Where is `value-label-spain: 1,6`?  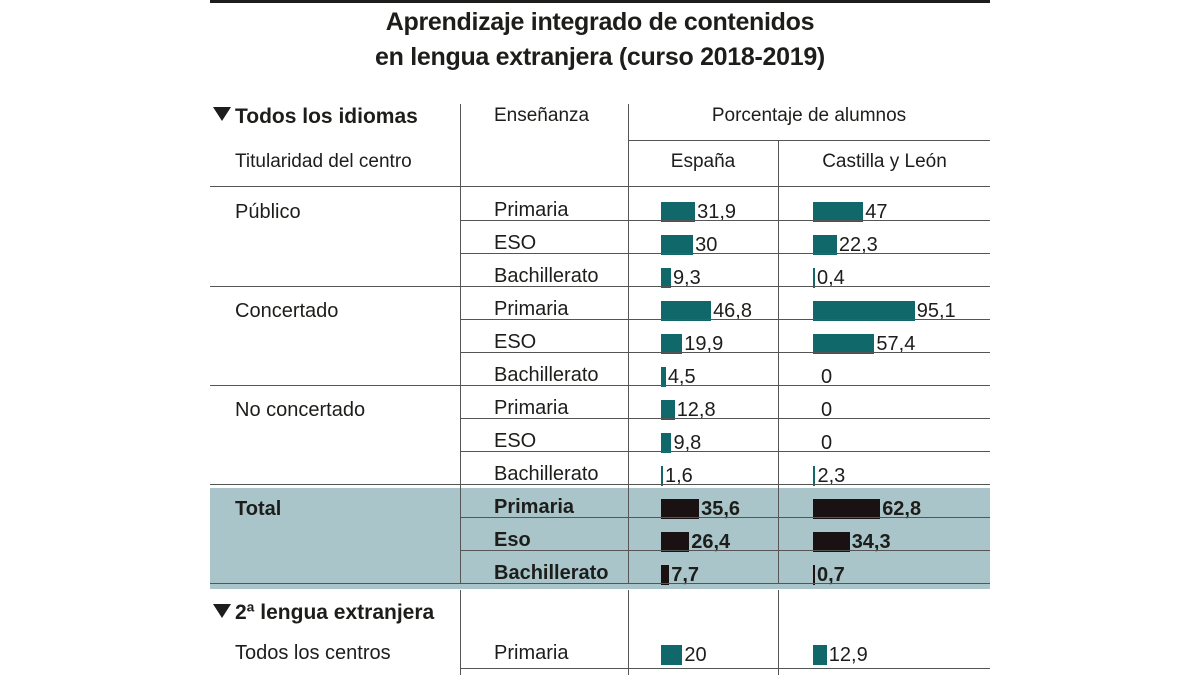 value-label-spain: 1,6 is located at coordinates (679, 476).